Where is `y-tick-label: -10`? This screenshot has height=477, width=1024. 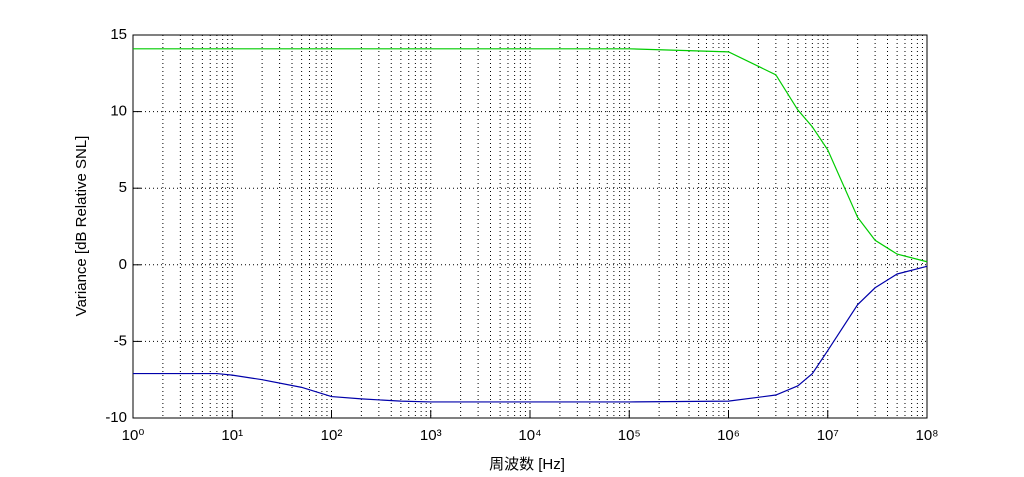 y-tick-label: -10 is located at coordinates (116, 417).